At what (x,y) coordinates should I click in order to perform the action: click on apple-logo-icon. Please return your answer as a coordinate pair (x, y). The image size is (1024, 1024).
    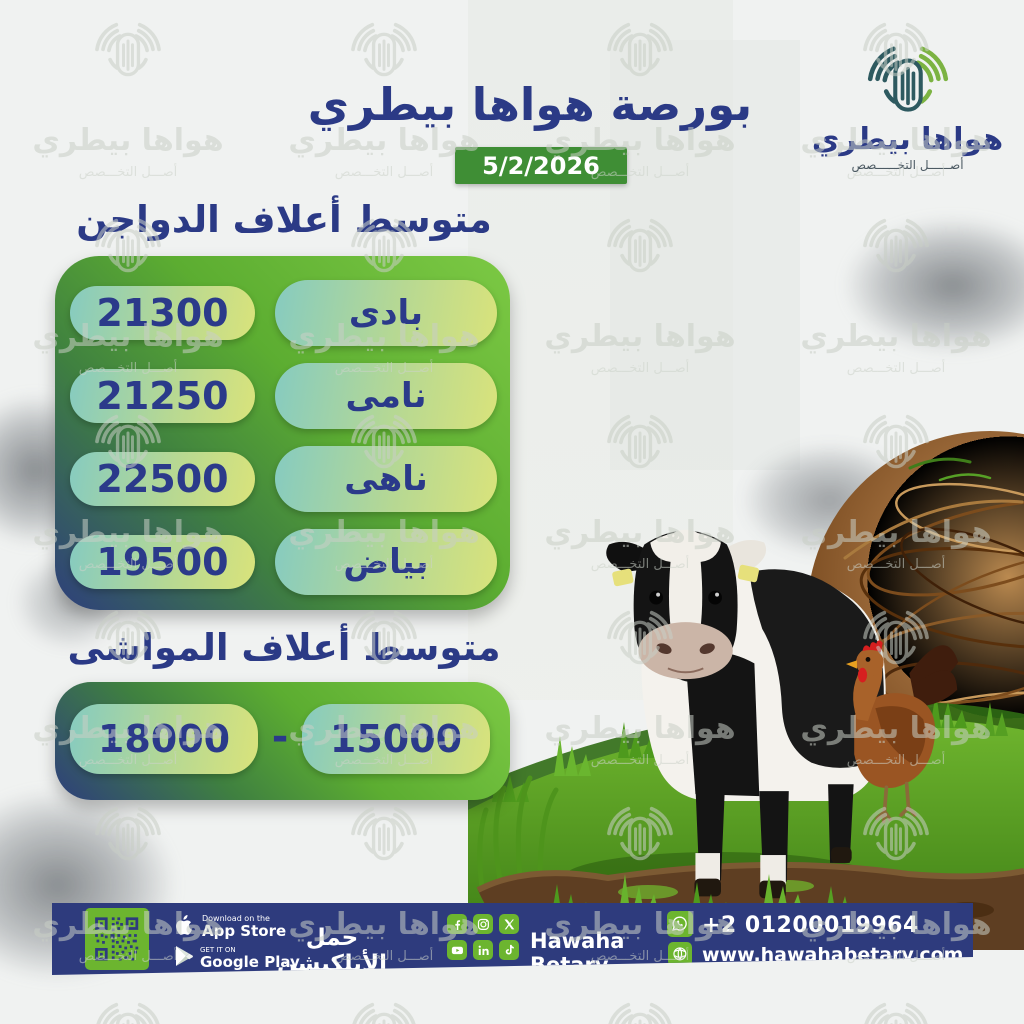
    Looking at the image, I should click on (184, 925).